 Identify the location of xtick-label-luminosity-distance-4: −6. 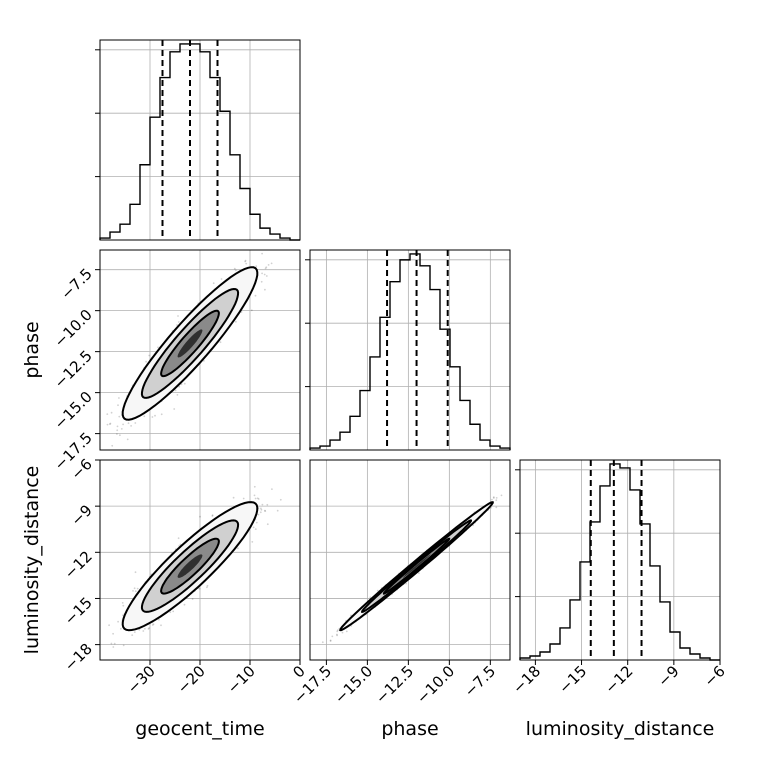
(714, 676).